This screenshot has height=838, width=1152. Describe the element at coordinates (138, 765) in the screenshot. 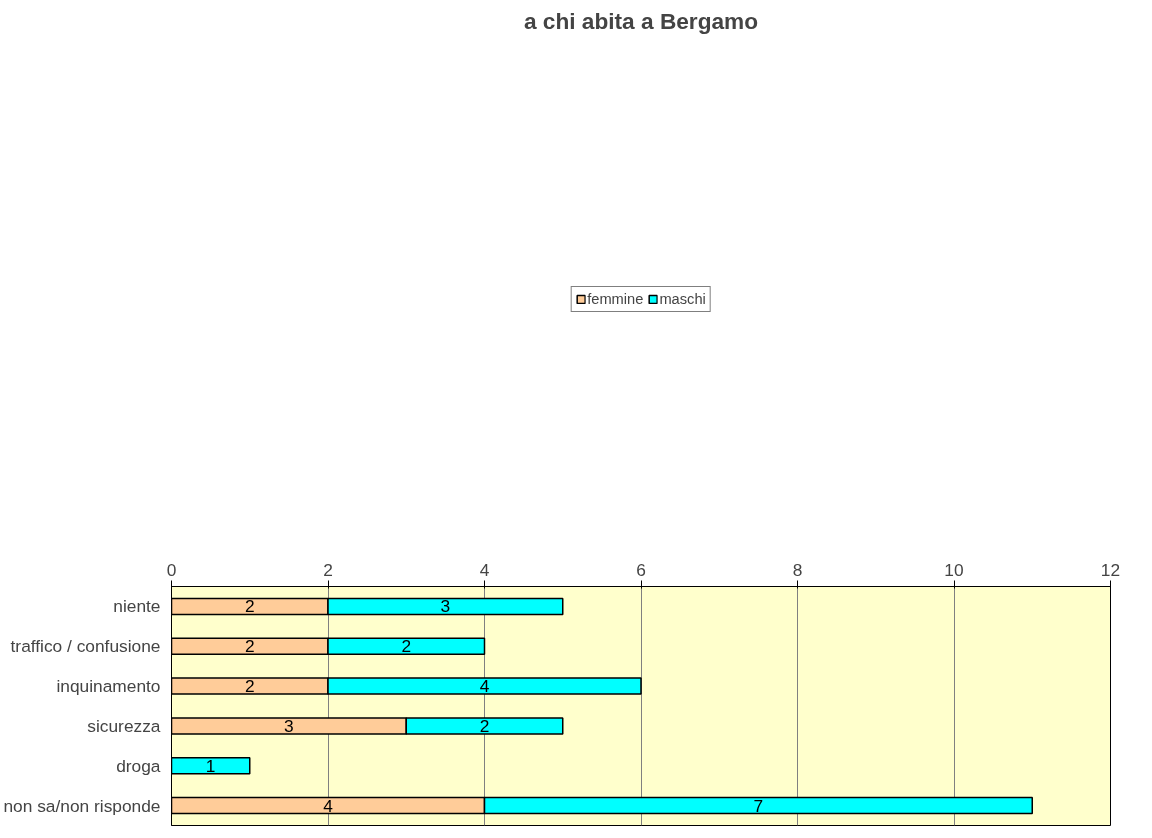

I see `y-tick-label: droga` at that location.